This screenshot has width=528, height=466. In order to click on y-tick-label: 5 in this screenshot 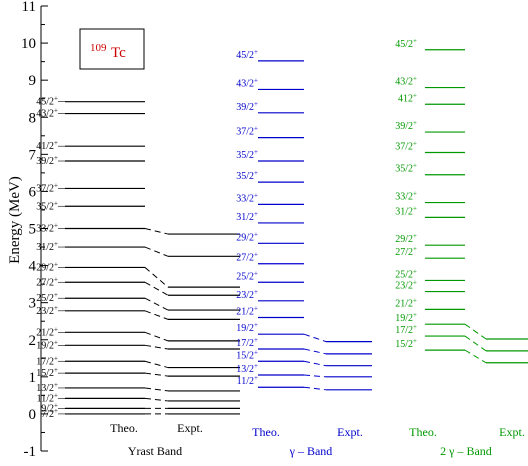, I will do `click(33, 230)`.